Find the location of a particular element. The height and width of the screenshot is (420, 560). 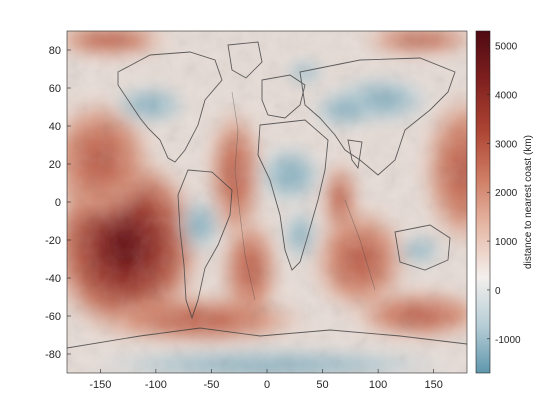

colorbar-tick-label: 3000 is located at coordinates (506, 144).